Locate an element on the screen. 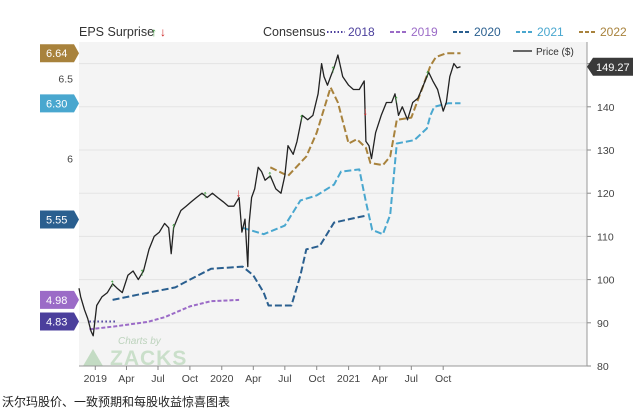 This screenshot has height=418, width=641. consensus-badge-label: 6.30 is located at coordinates (56, 104).